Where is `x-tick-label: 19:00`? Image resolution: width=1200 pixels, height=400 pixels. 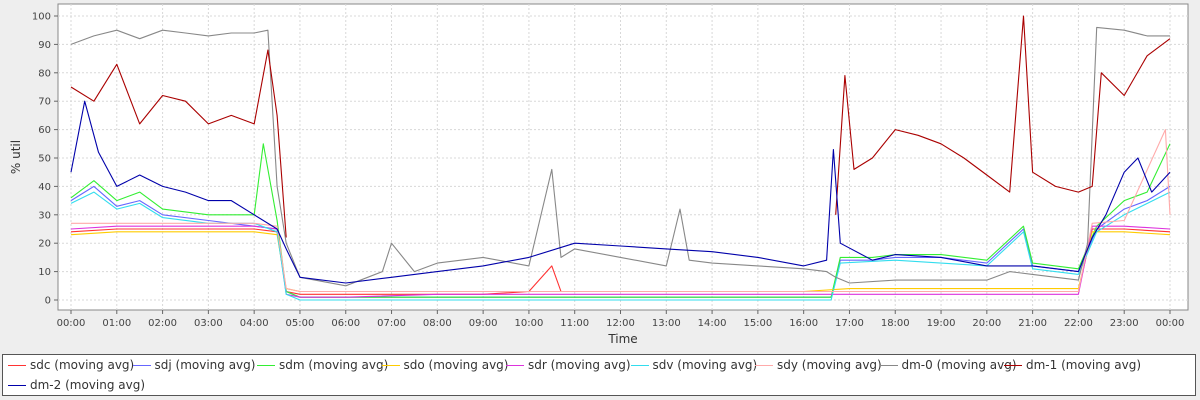
x-tick-label: 19:00 is located at coordinates (941, 323).